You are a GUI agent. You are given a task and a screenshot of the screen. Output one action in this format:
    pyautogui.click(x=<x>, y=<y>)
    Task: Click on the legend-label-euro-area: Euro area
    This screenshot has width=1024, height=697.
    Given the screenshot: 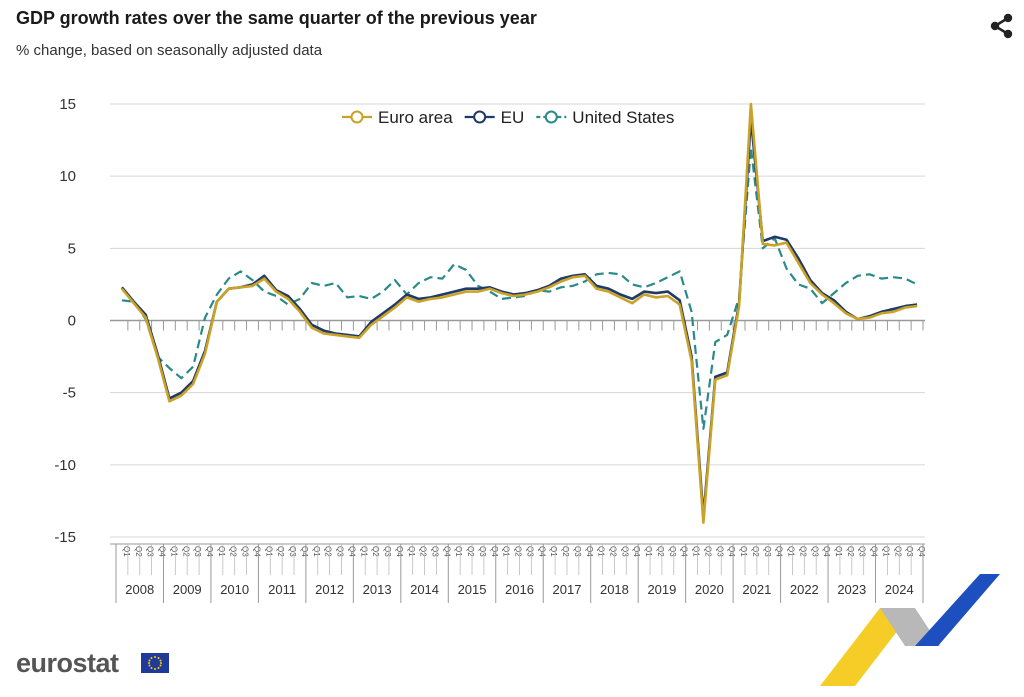 What is the action you would take?
    pyautogui.click(x=415, y=117)
    